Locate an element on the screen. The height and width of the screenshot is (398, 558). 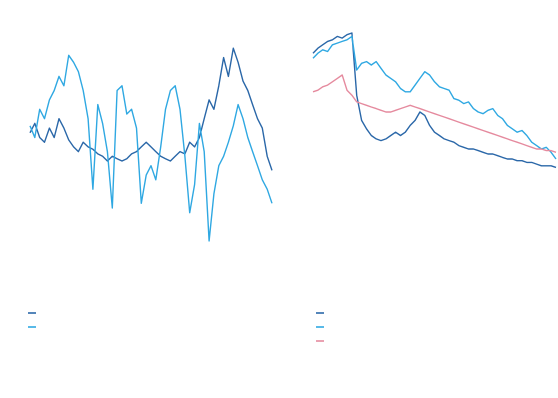
right-legend is located at coordinates (320, 327).